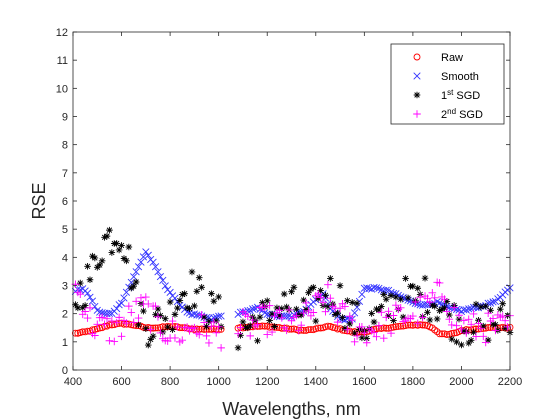 The image size is (560, 420). What do you see at coordinates (39, 200) in the screenshot?
I see `y-axis-label: RSE` at bounding box center [39, 200].